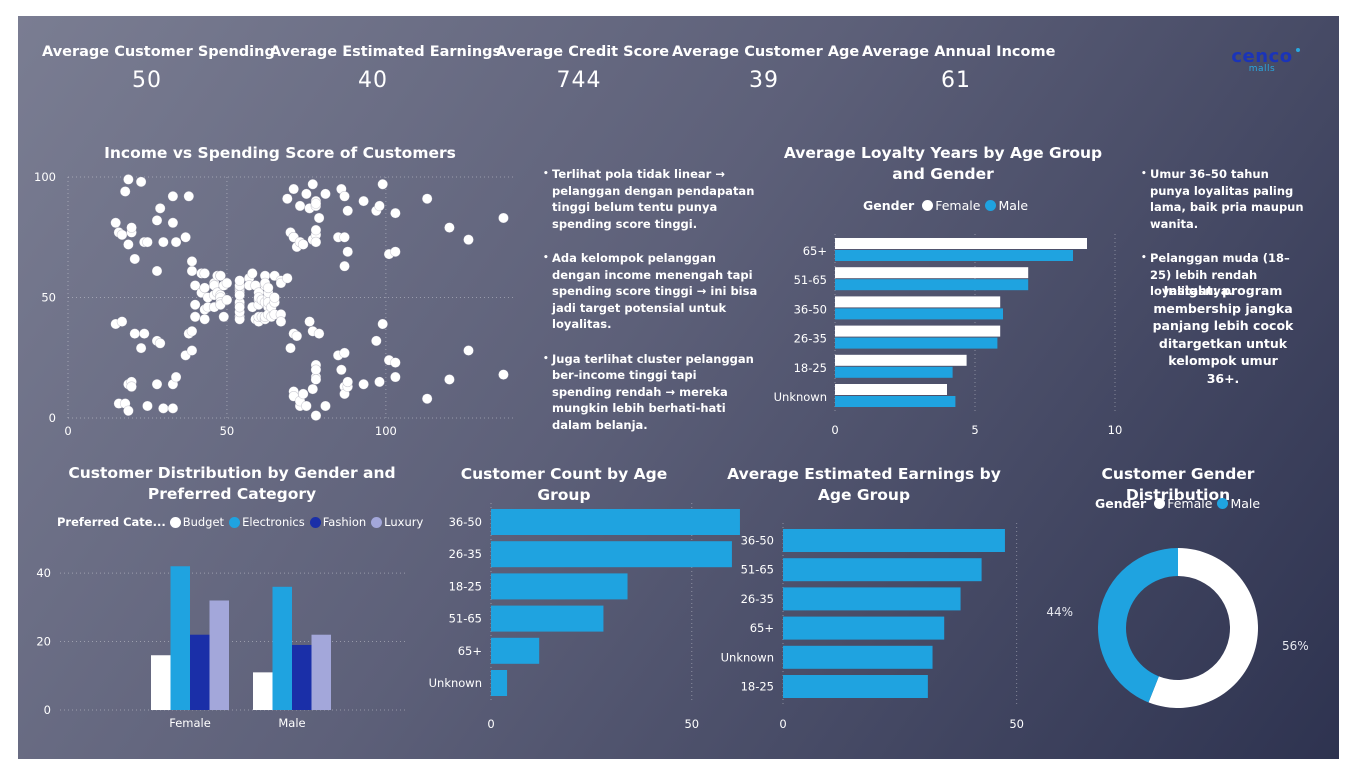 Image resolution: width=1359 pixels, height=781 pixels. What do you see at coordinates (1121, 503) in the screenshot?
I see `legend-title: Gender` at bounding box center [1121, 503].